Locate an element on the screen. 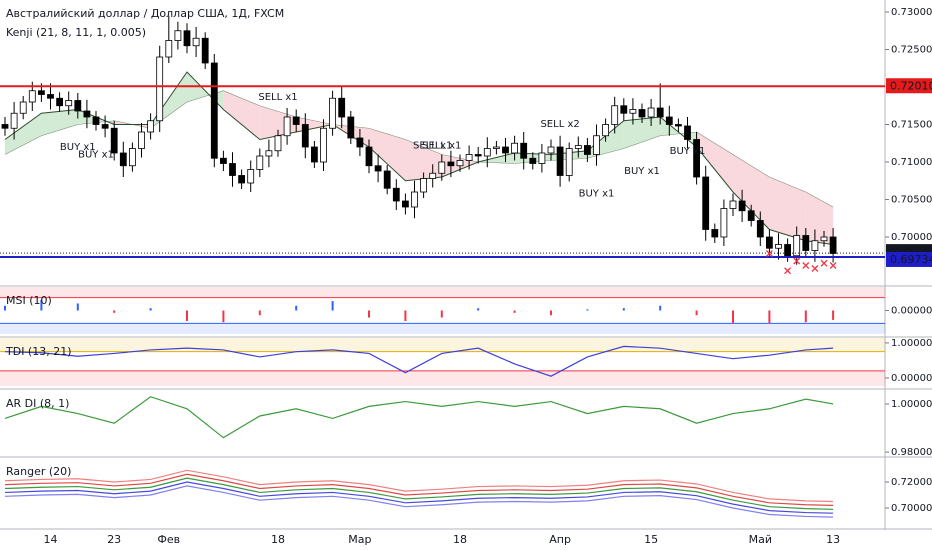  panel-title: Ranger (20) is located at coordinates (38, 471).